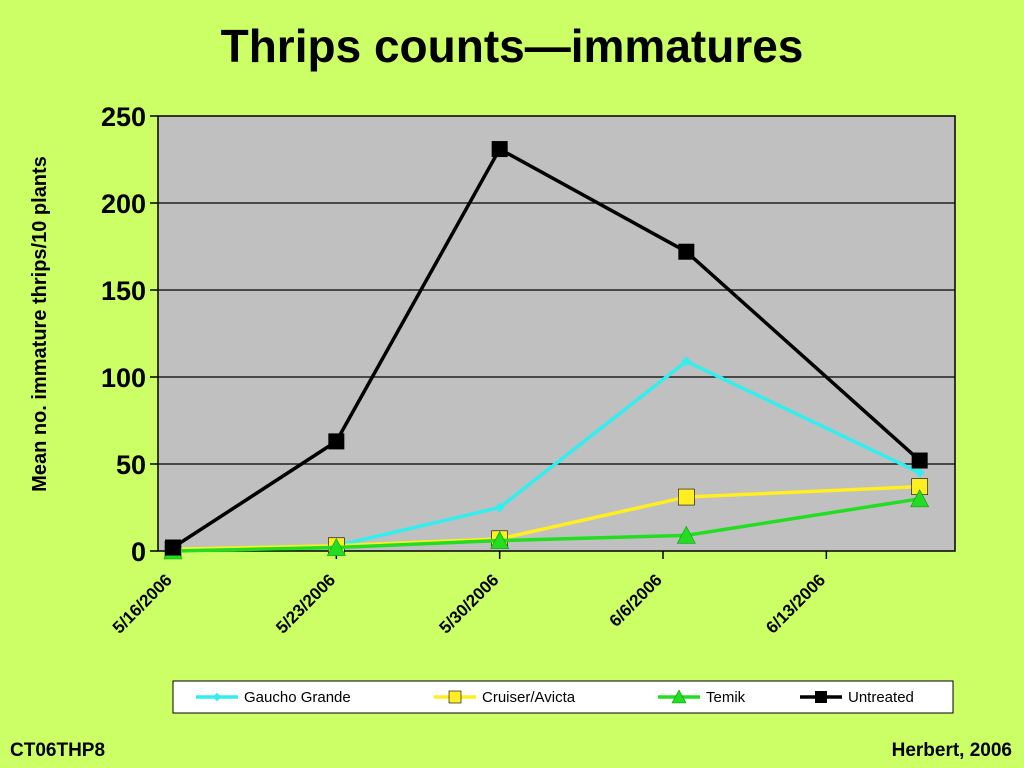  Describe the element at coordinates (123, 334) in the screenshot. I see `y-tick-labels: 0 50 100 150 200 250` at that location.